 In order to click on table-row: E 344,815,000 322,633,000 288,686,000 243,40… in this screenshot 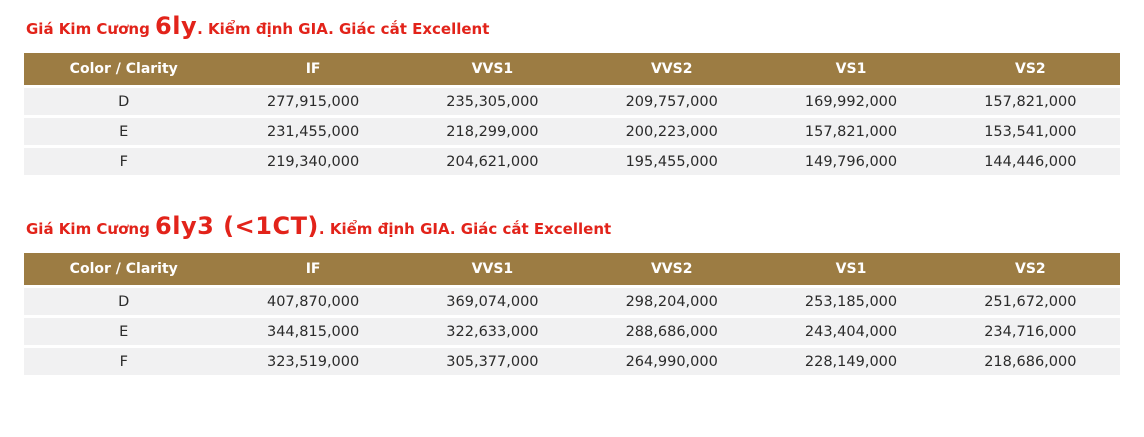, I will do `click(572, 331)`.